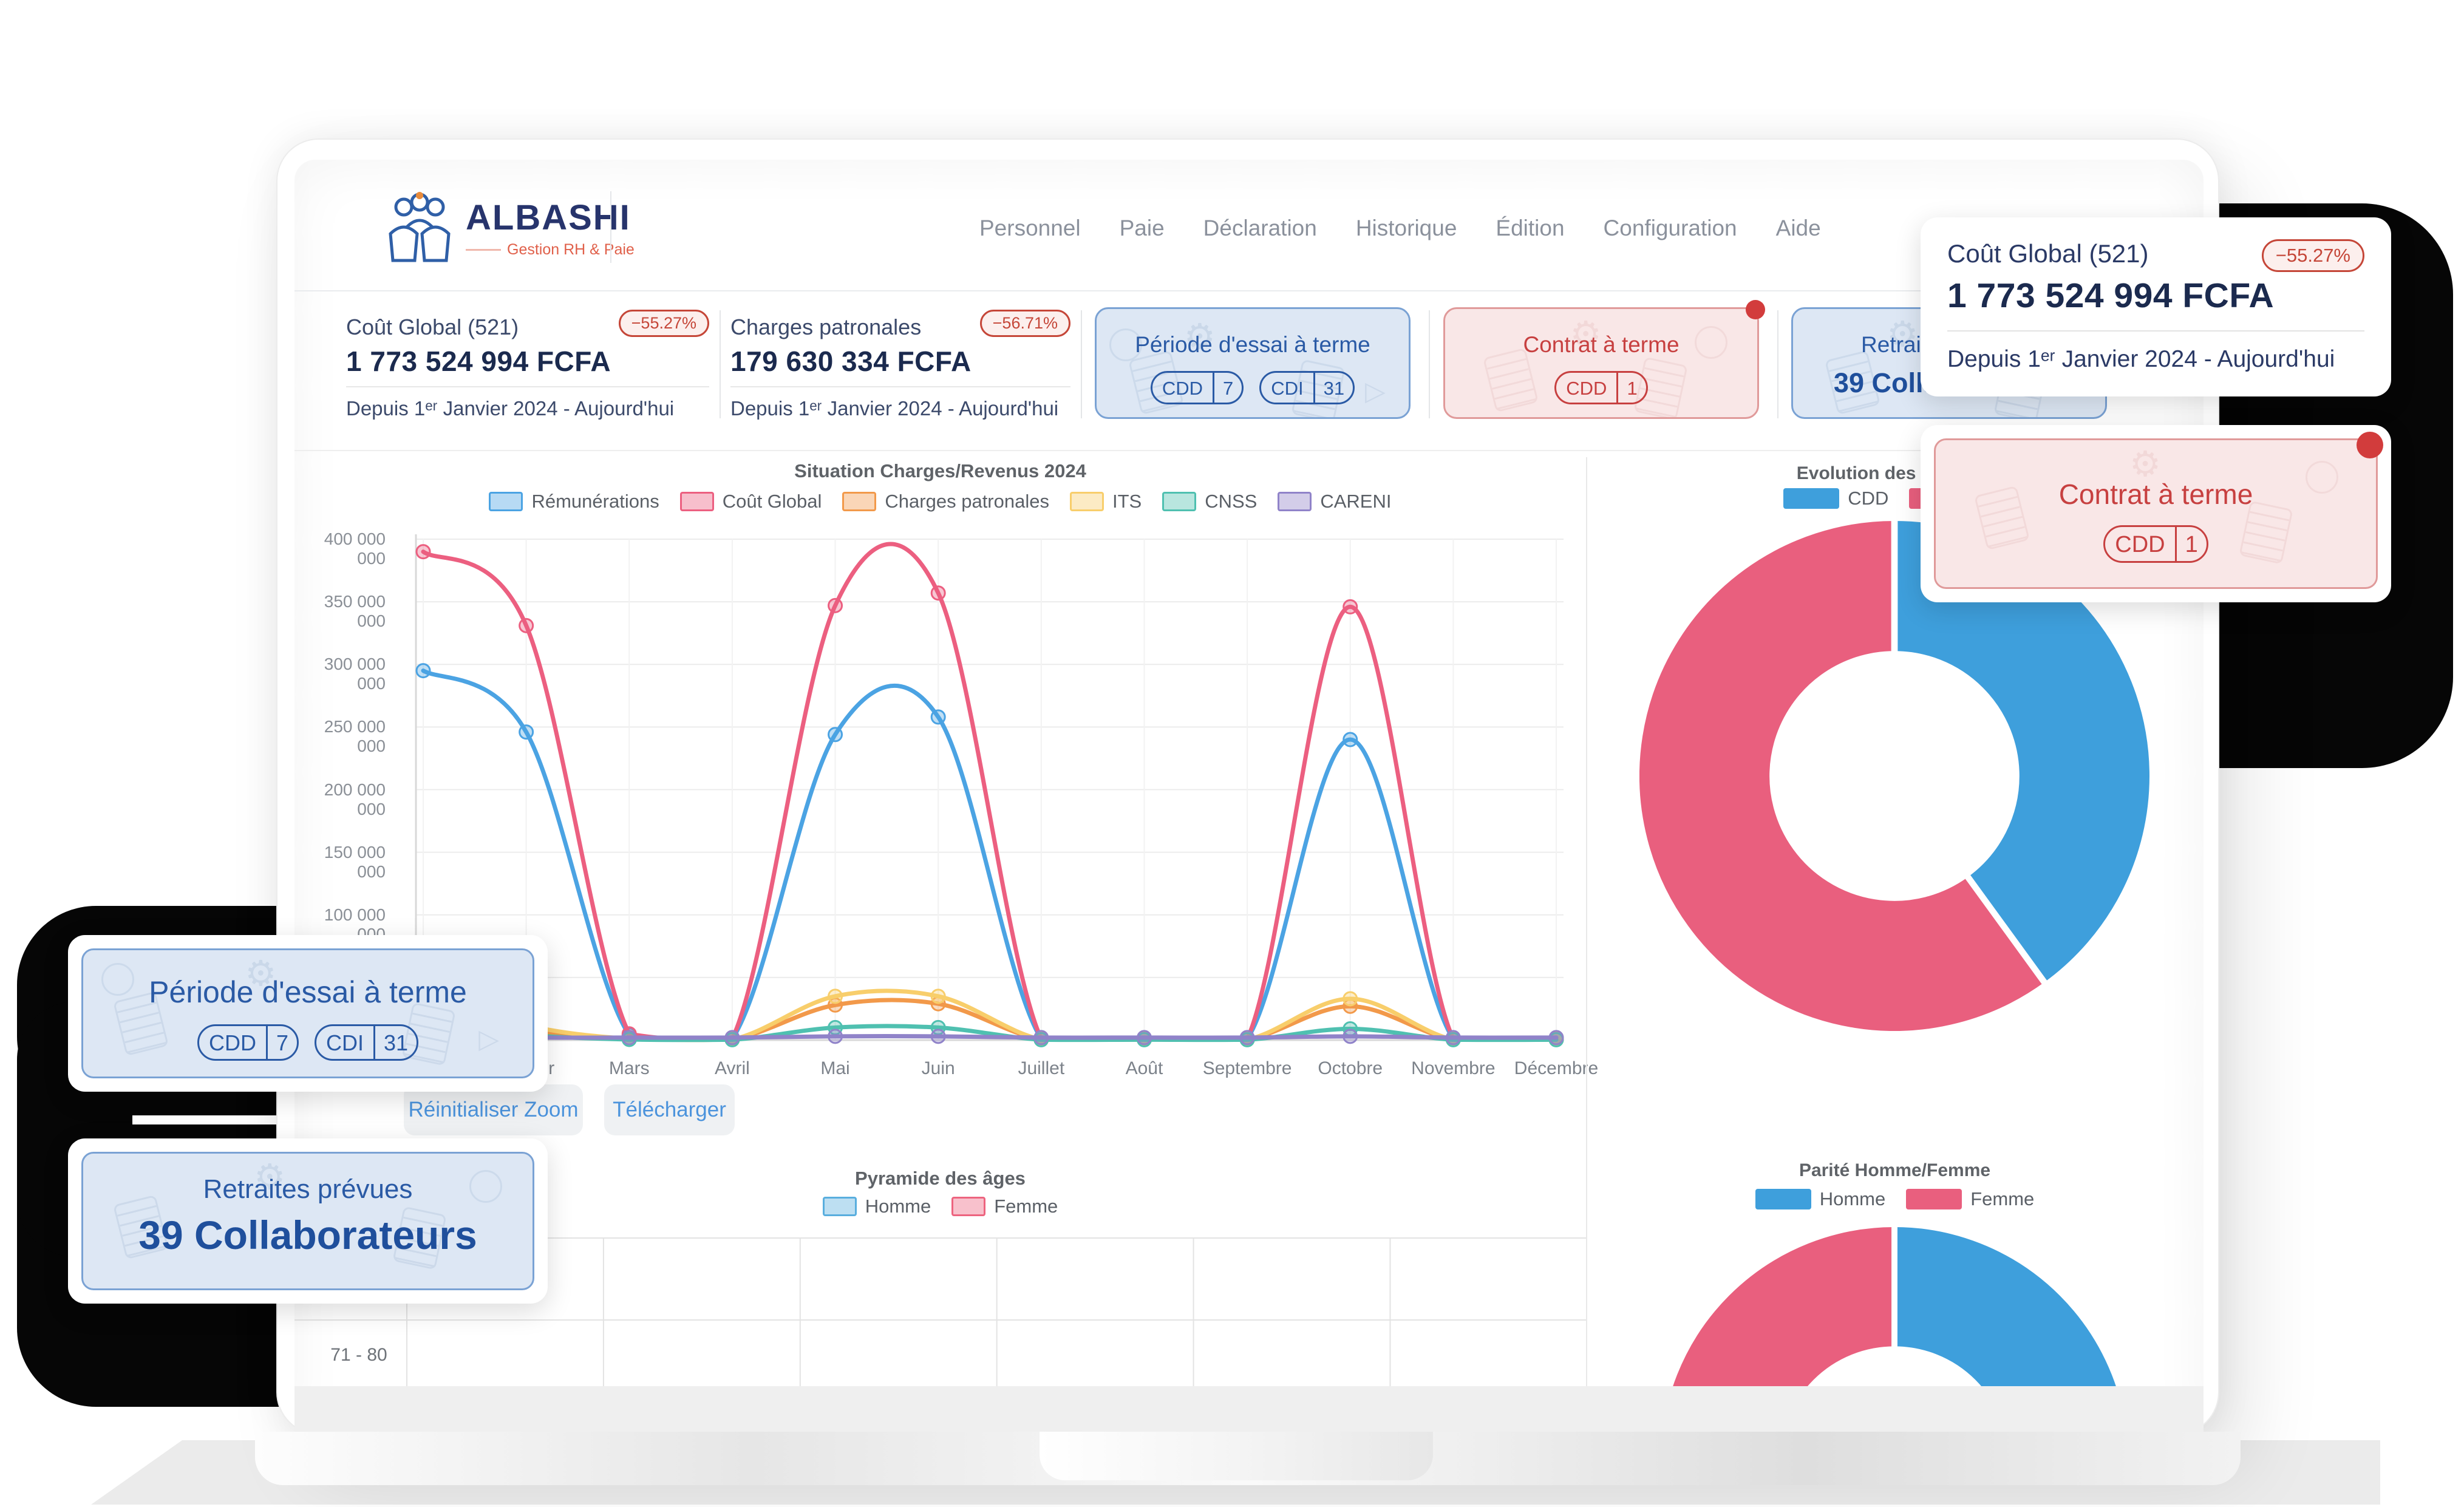  Describe the element at coordinates (1024, 323) in the screenshot. I see `stat-badge: −56.71%` at that location.